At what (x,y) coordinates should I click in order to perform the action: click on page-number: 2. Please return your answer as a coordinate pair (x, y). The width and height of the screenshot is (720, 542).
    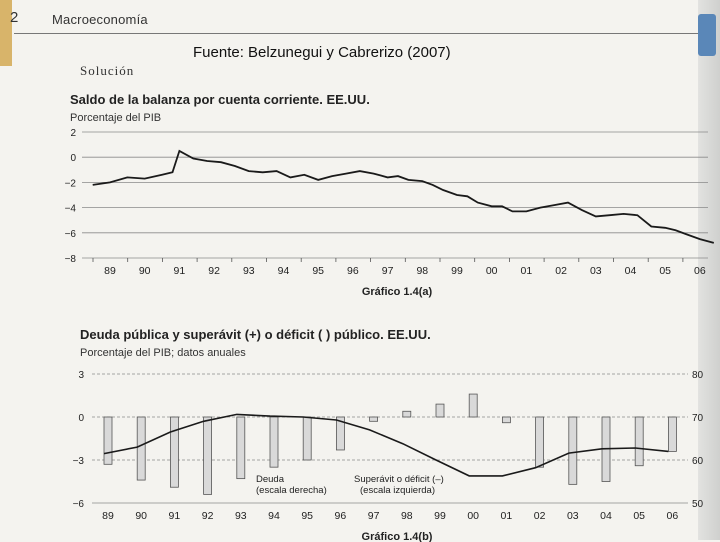
    Looking at the image, I should click on (14, 17).